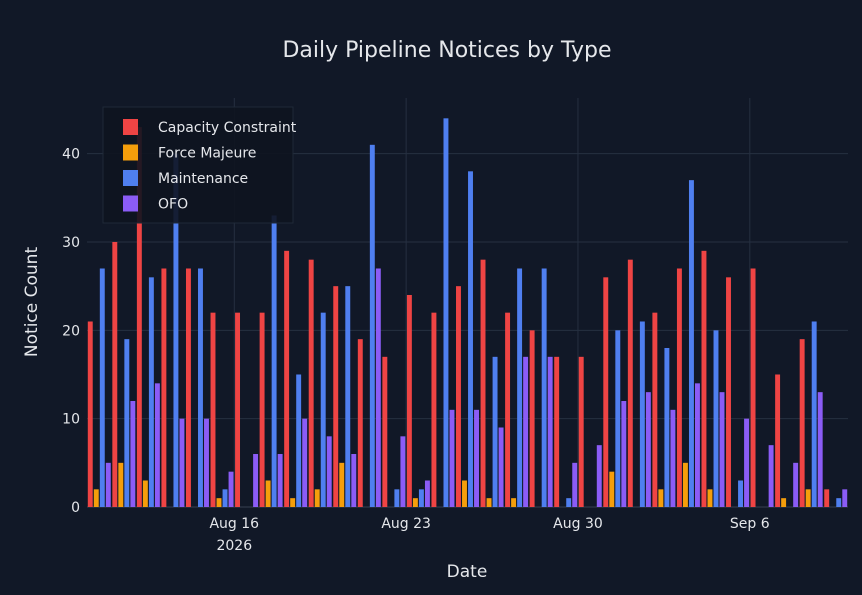  I want to click on x-tick-label: Aug 16, so click(234, 524).